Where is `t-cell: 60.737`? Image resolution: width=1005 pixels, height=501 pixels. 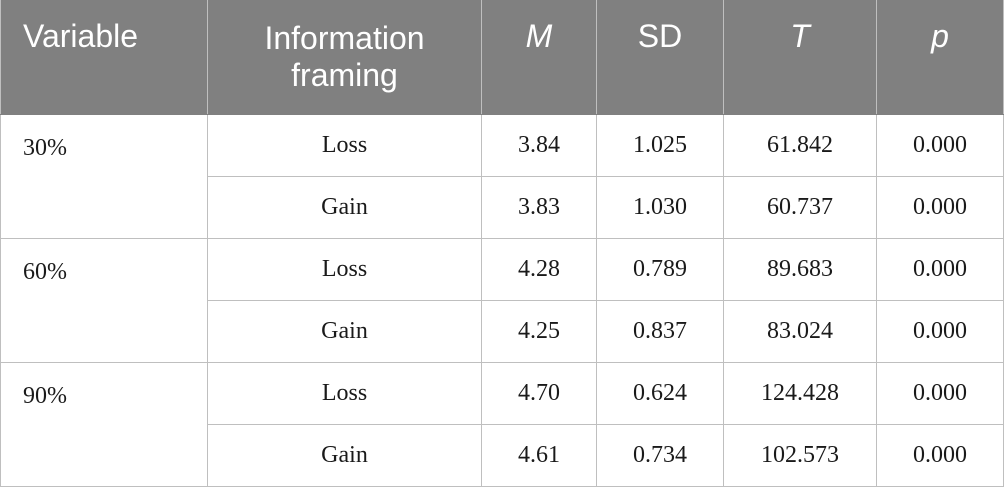 t-cell: 60.737 is located at coordinates (800, 207).